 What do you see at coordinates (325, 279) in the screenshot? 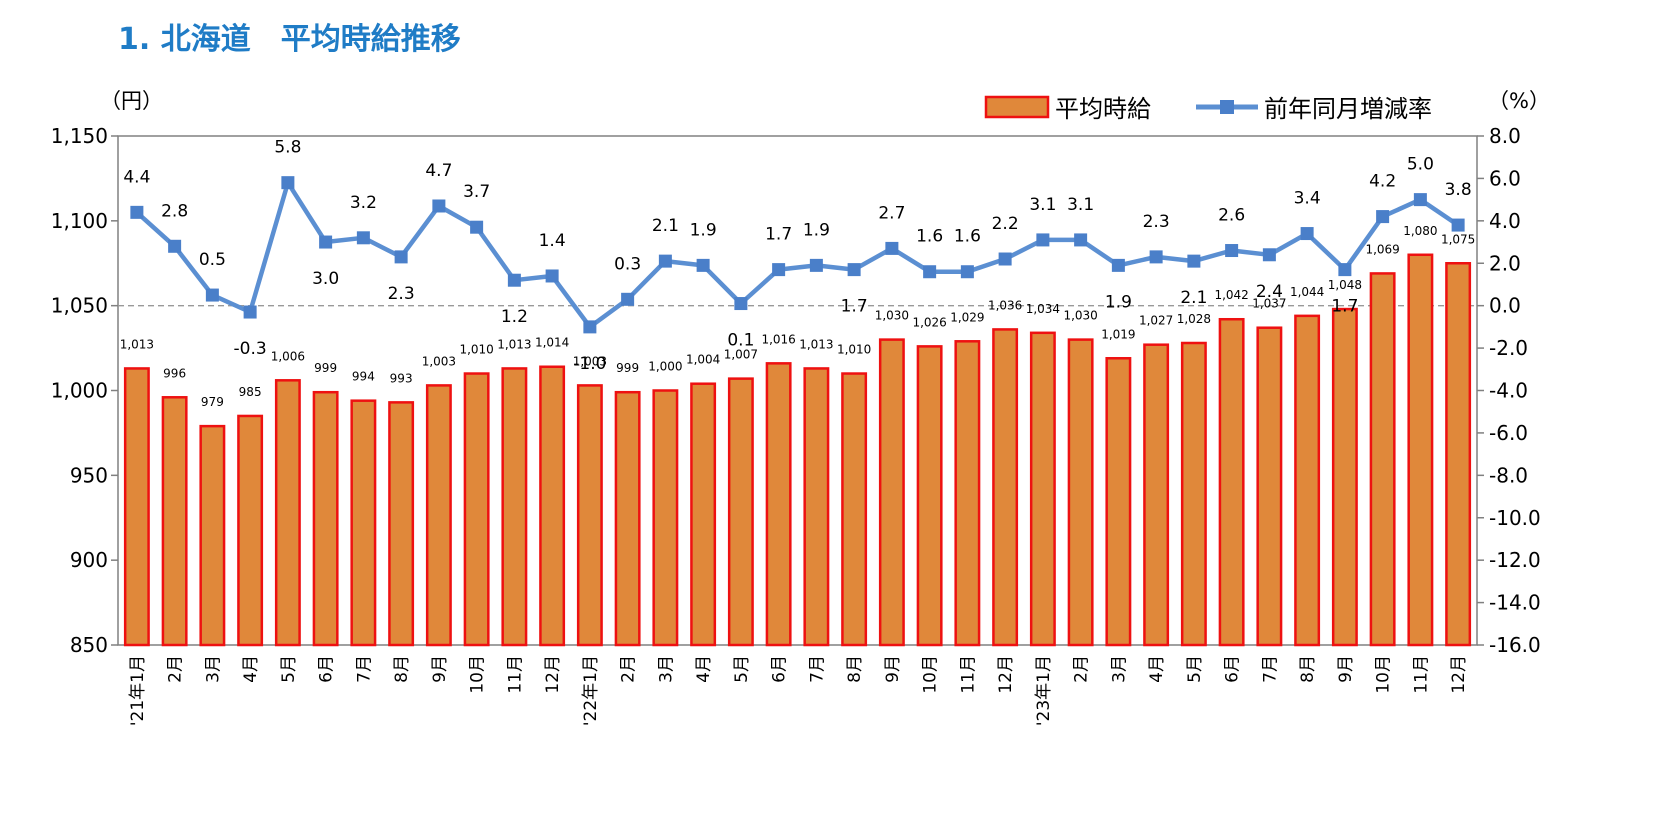
I see `line-data-label: 3.0` at bounding box center [325, 279].